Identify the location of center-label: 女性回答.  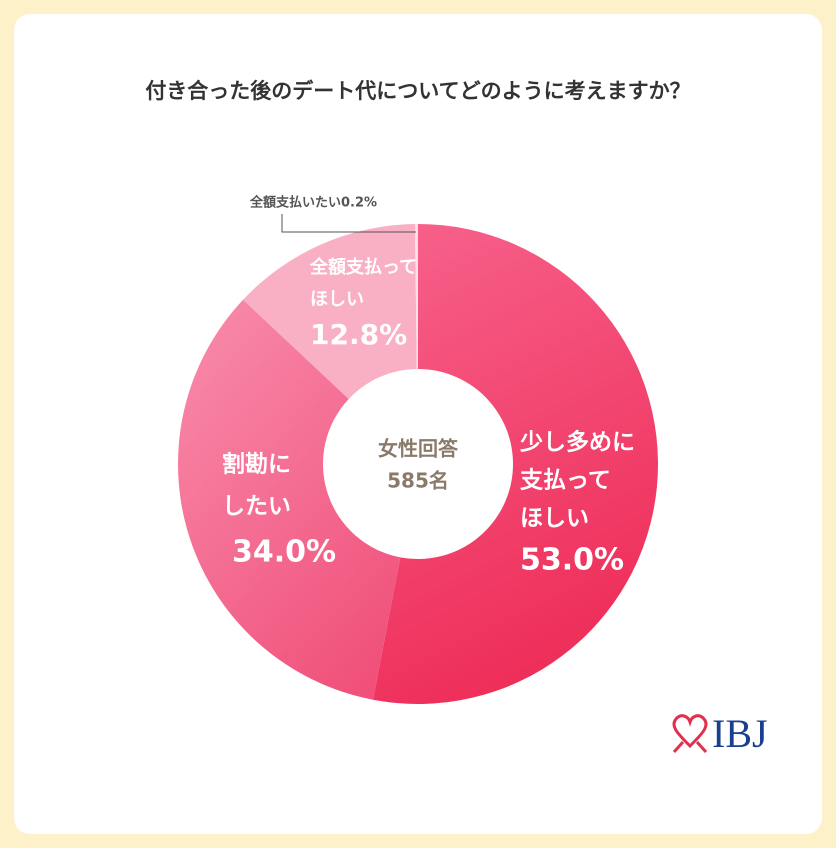
(418, 449).